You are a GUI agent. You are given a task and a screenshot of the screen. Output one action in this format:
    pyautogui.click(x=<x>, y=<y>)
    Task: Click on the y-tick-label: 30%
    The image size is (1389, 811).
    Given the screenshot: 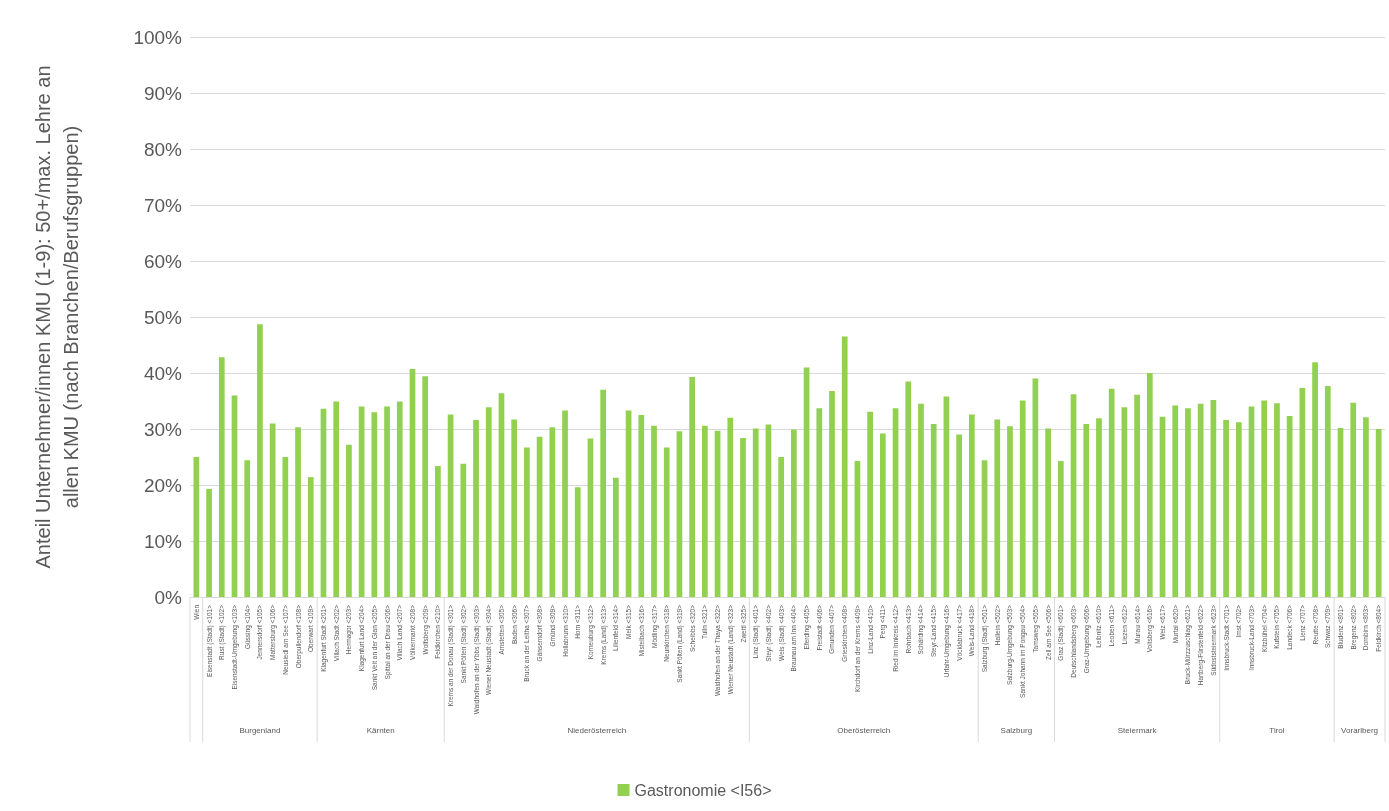 What is the action you would take?
    pyautogui.click(x=163, y=429)
    